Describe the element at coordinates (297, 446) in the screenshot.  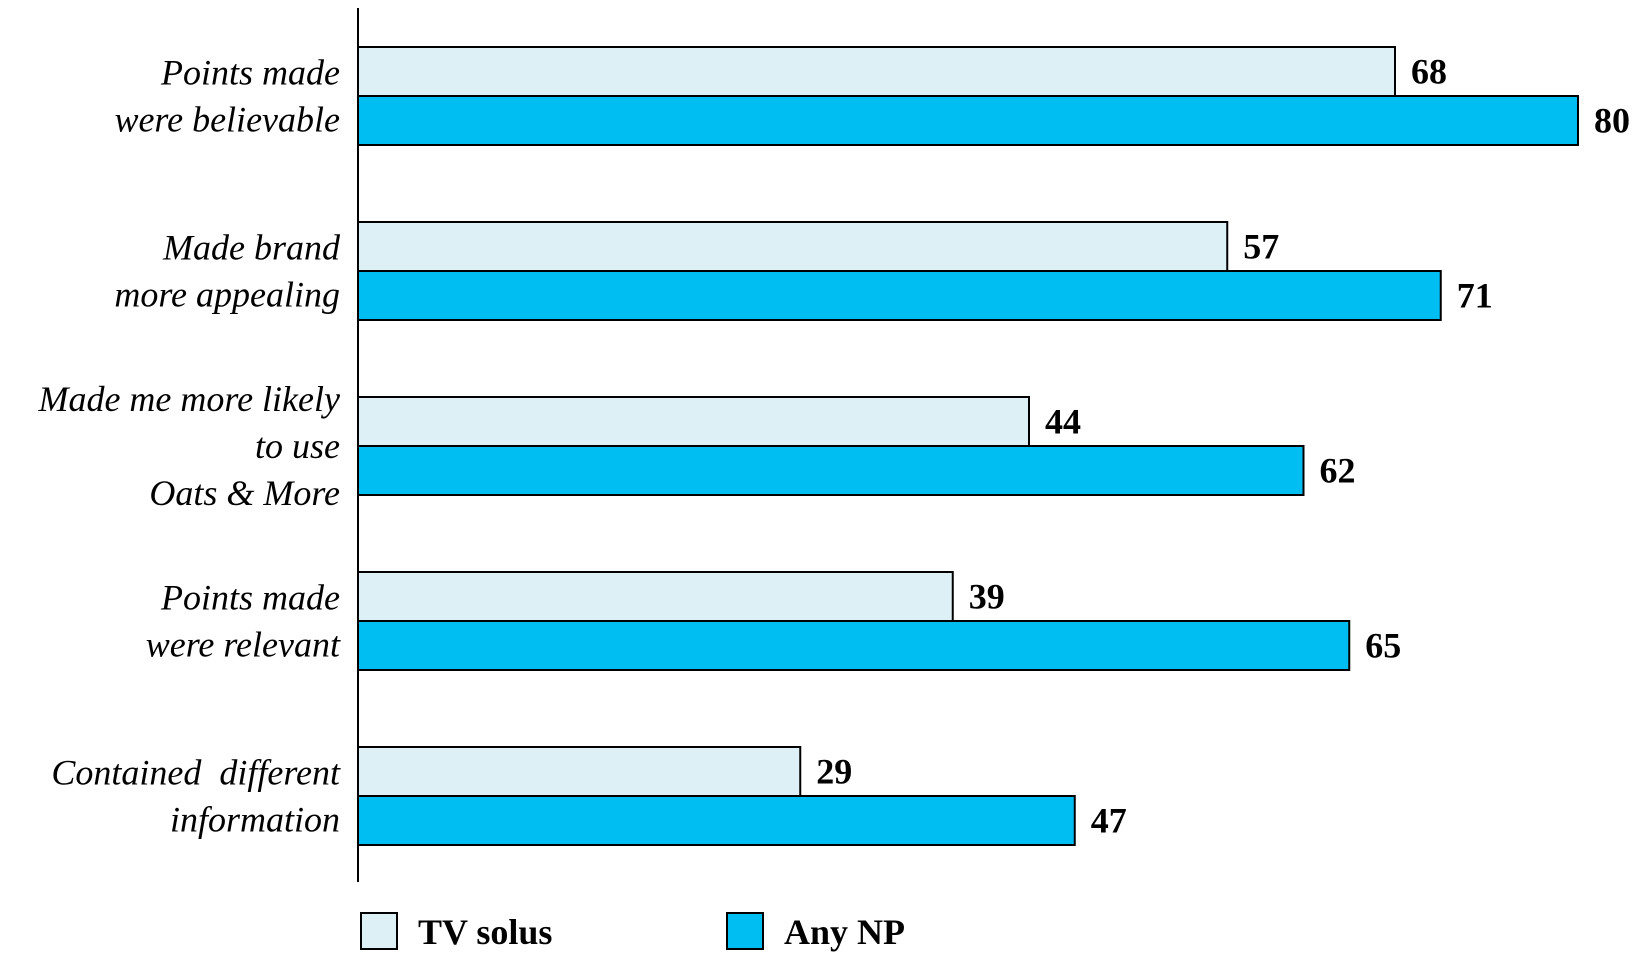
I see `category-label: to use` at that location.